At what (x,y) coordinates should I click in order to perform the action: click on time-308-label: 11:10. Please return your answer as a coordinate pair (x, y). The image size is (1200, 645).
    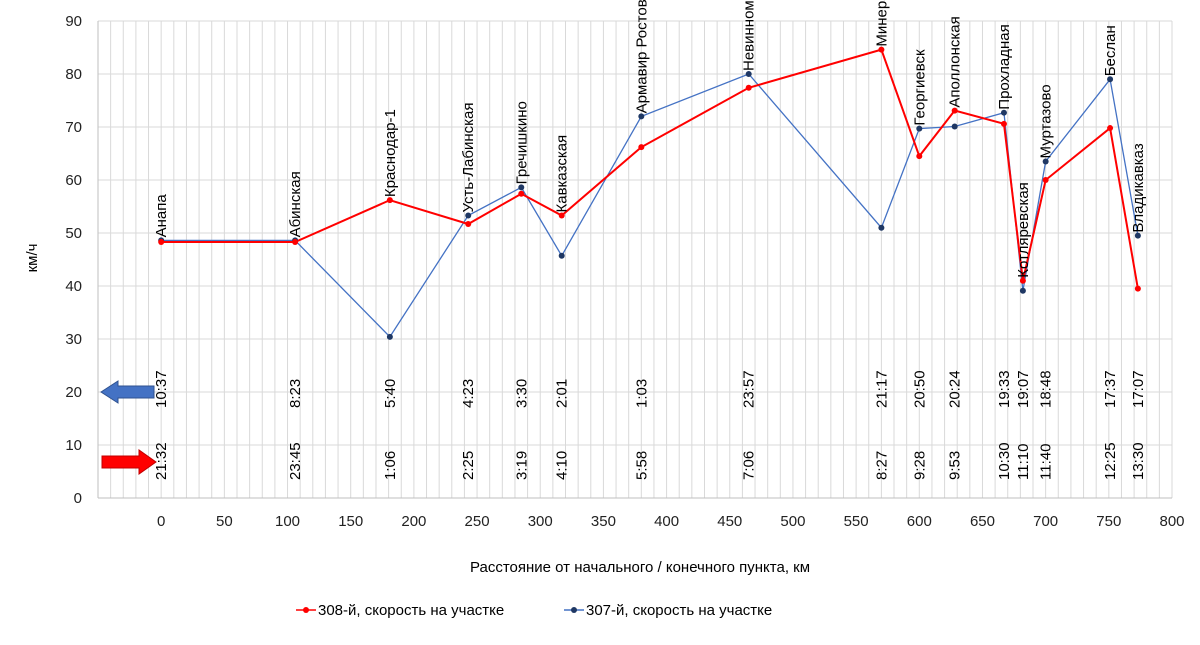
    Looking at the image, I should click on (1023, 462).